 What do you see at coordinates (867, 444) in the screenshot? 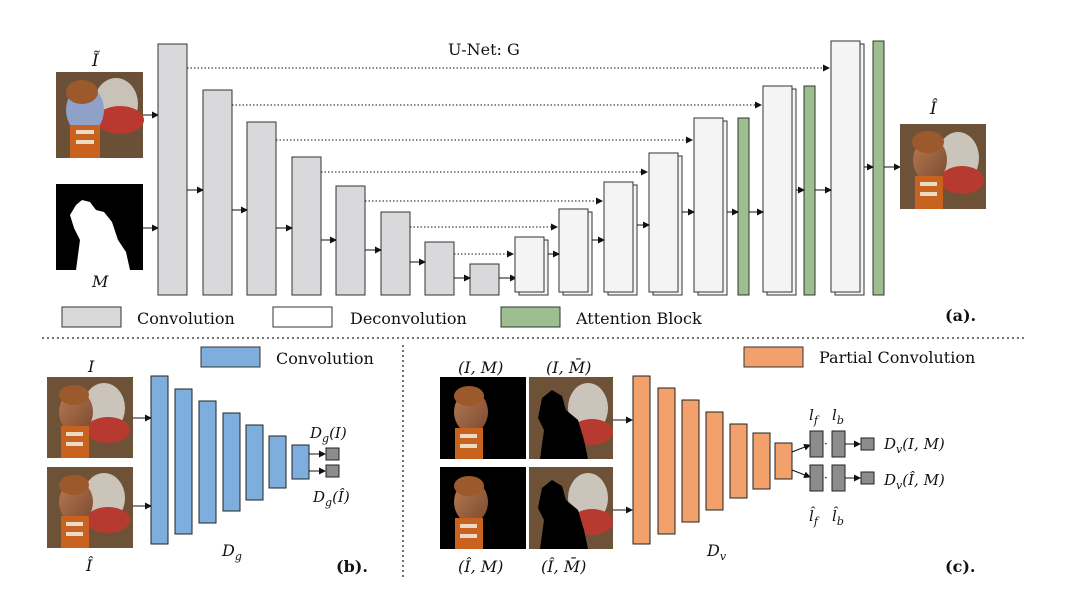
I see `dv-output-top` at bounding box center [867, 444].